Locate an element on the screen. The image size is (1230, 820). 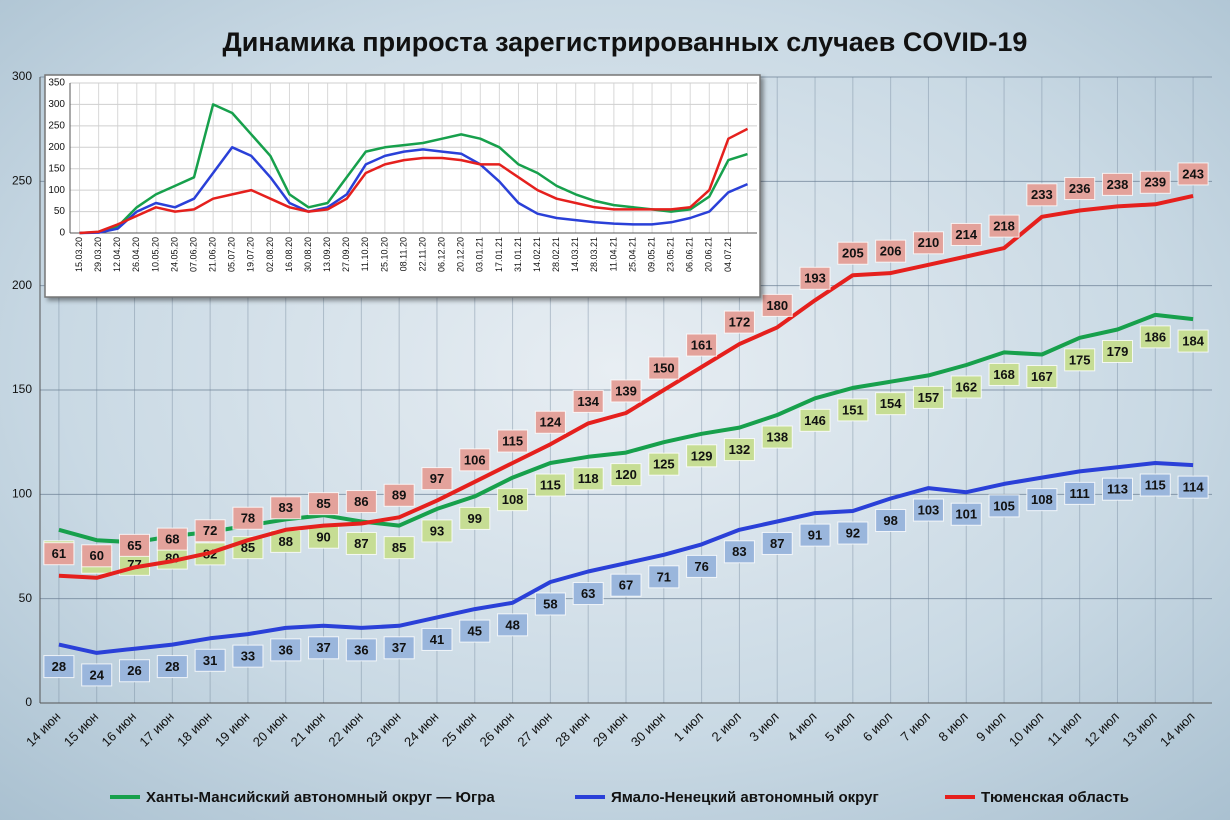
x-tick-label: 26.04.20 is located at coordinates (136, 254).